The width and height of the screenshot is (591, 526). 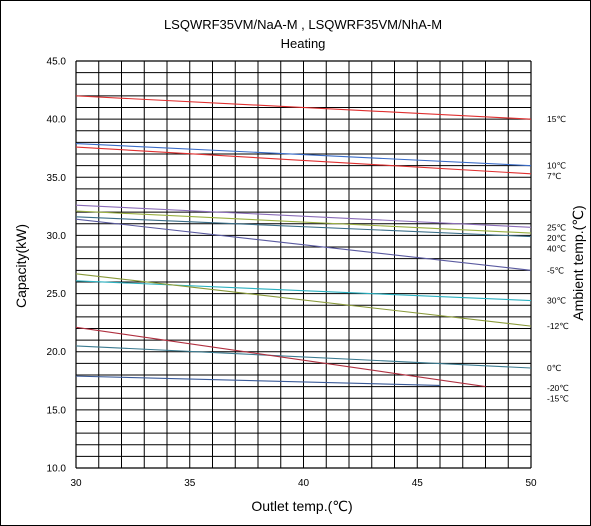 I want to click on chart-title: LSQWRF35VM/NaA-M , LSQWRF35VM/NhA-M, so click(x=303, y=24).